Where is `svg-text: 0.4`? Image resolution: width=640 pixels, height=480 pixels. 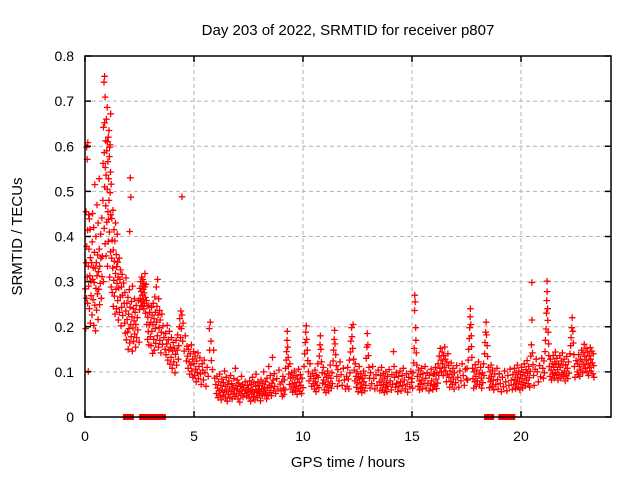 svg-text: 0.4 is located at coordinates (65, 237).